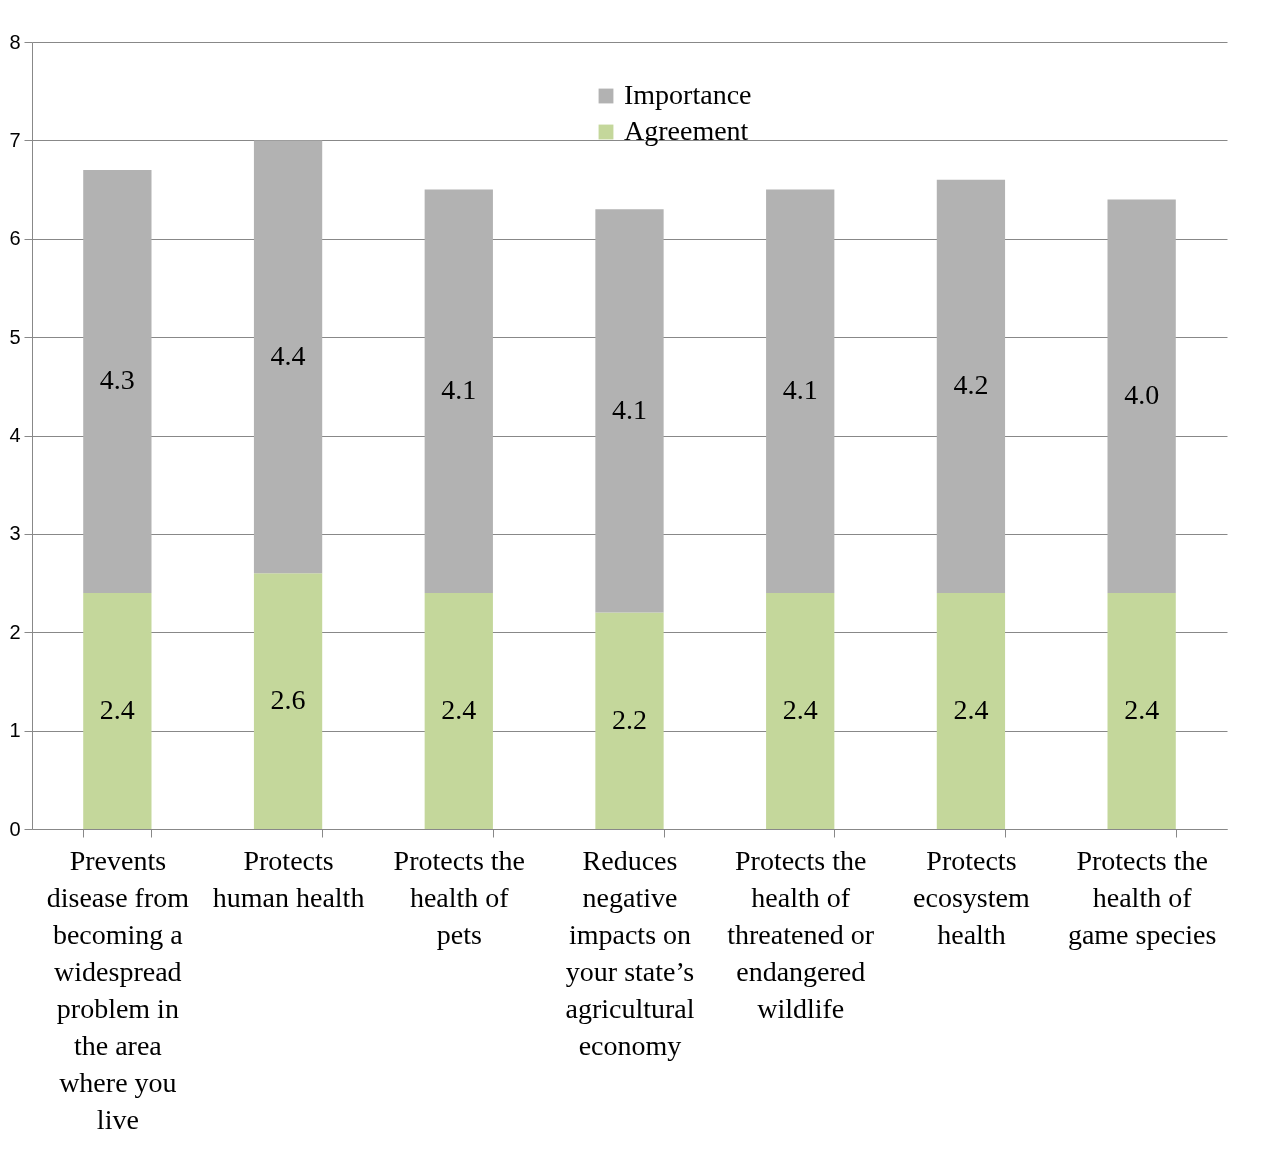 The height and width of the screenshot is (1149, 1263). What do you see at coordinates (15, 336) in the screenshot?
I see `y-tick-label: 5` at bounding box center [15, 336].